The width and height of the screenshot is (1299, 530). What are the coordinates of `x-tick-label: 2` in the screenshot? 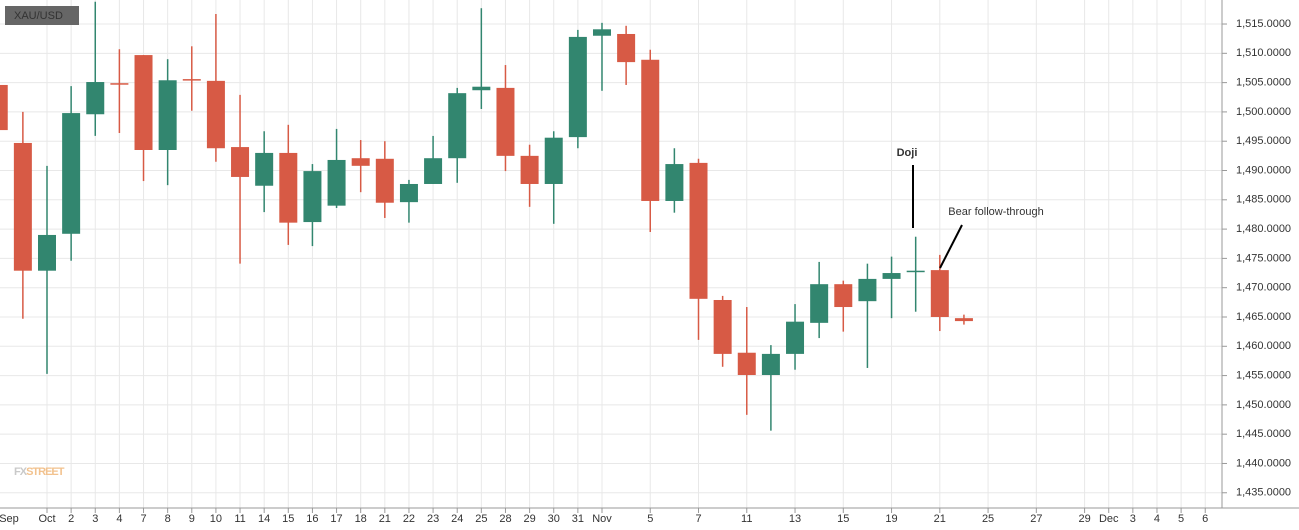 It's located at (71, 519).